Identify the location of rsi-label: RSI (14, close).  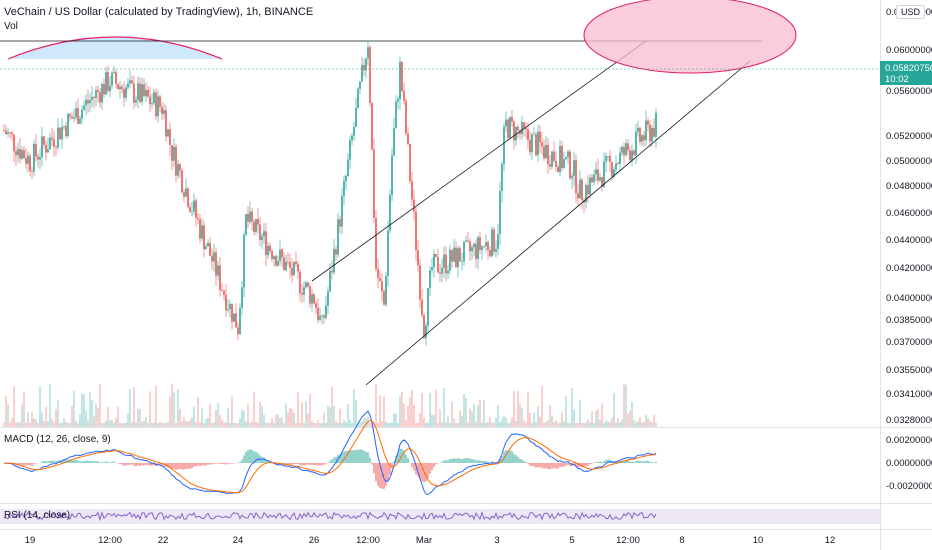
(37, 515).